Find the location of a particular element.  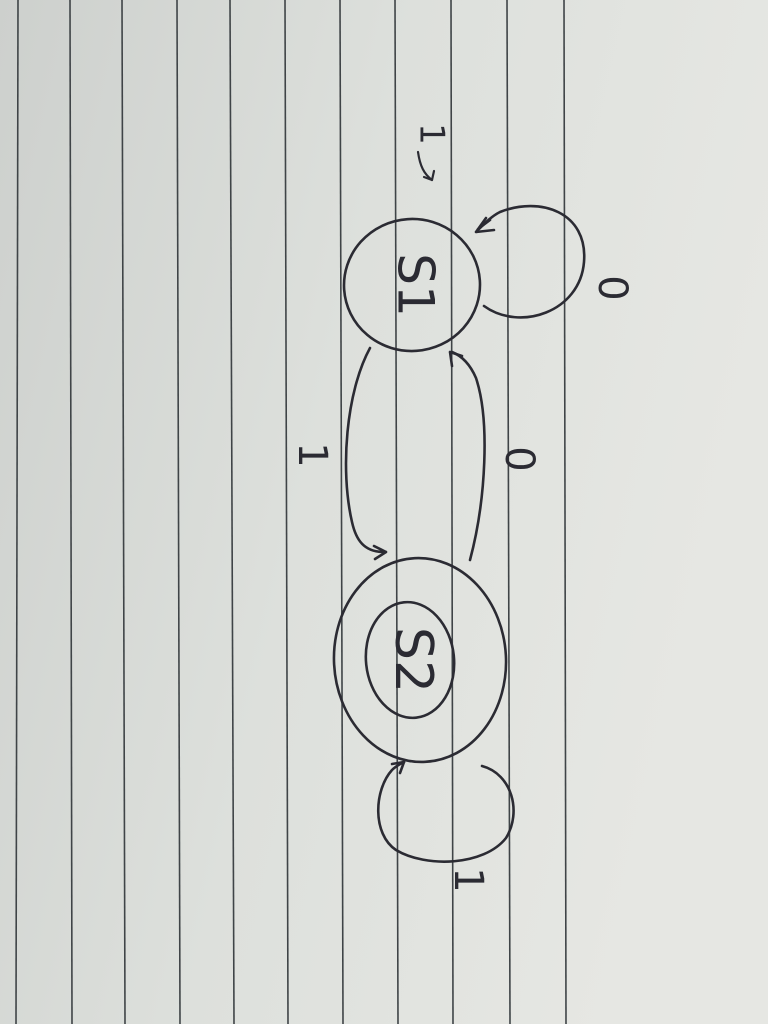

edge-s2-s1-arrowhead is located at coordinates (456, 359).